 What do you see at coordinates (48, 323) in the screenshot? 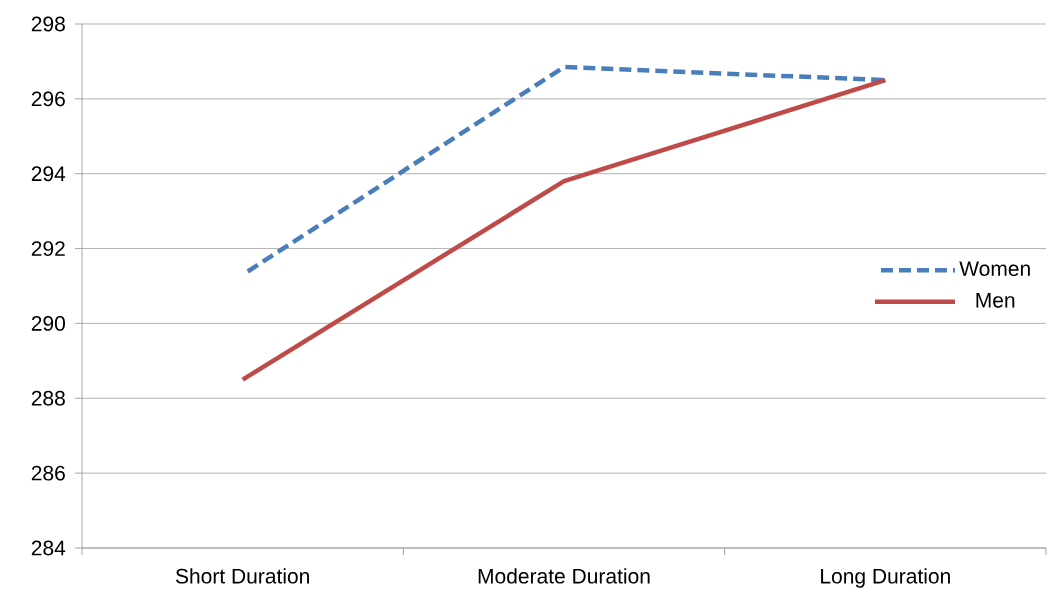
I see `y-tick-label: 290` at bounding box center [48, 323].